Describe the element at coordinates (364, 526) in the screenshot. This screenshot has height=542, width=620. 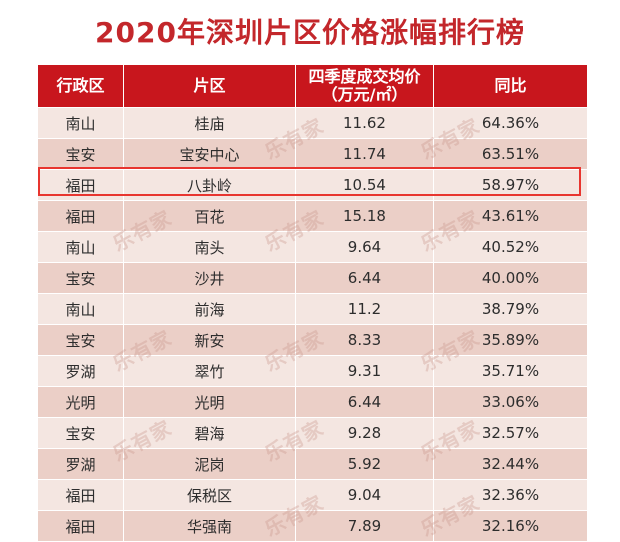
I see `cell-price: 7.89` at that location.